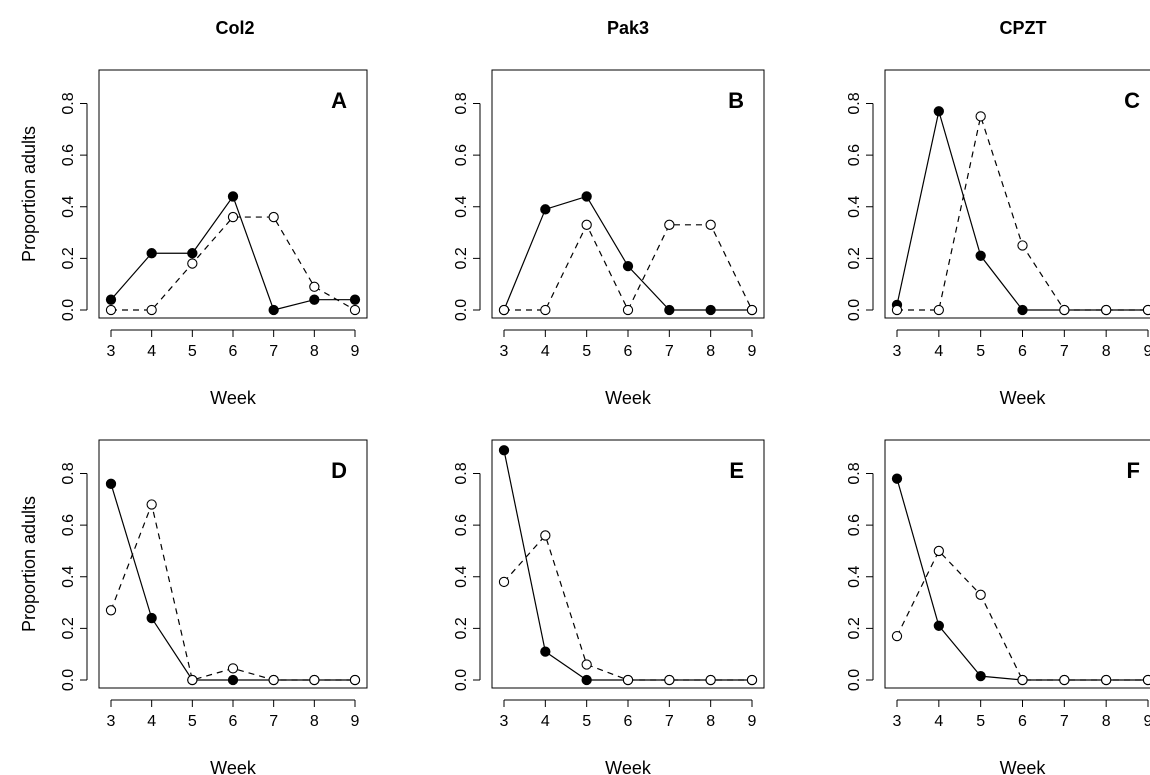  Describe the element at coordinates (609, 238) in the screenshot. I see `panel-B: 3 4 5 6 7 8 9 Week 0.0 0.2 0.4 0.6 0.8 B` at that location.